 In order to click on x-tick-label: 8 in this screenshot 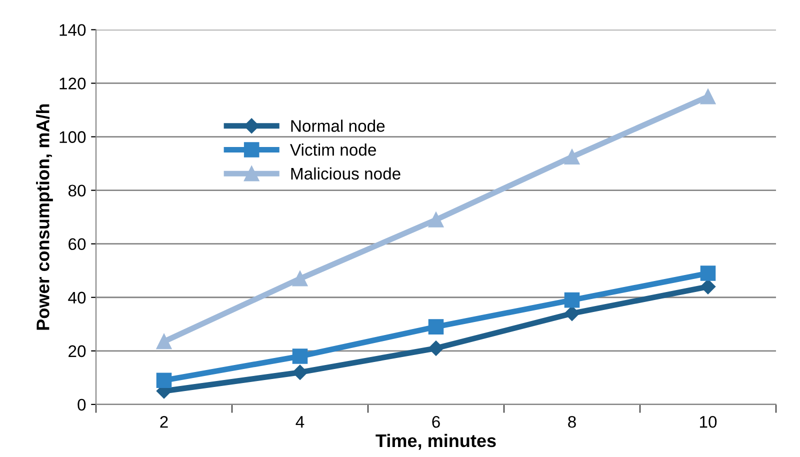, I will do `click(572, 422)`.